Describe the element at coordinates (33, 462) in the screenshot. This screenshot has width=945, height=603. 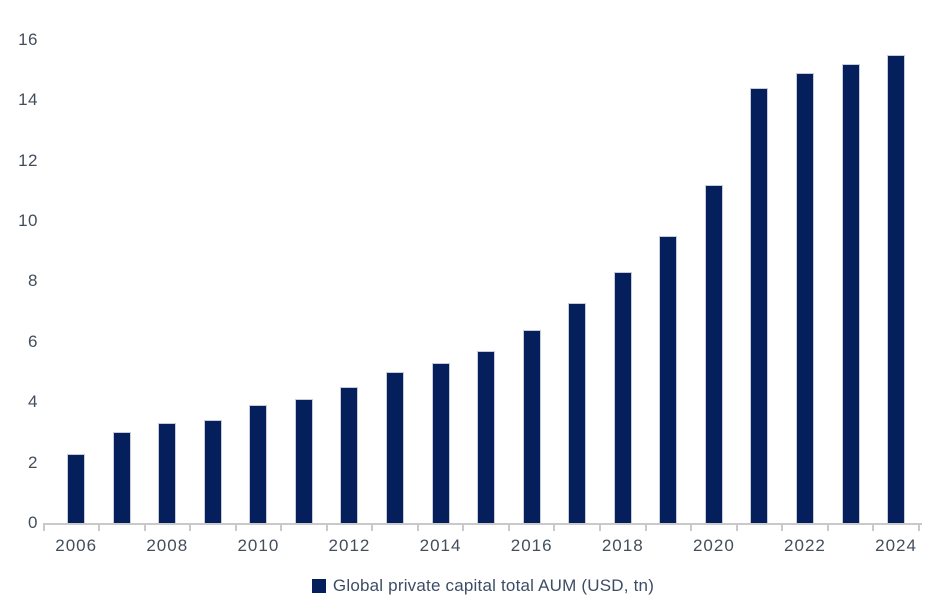
I see `y-axis-tick-label: 2` at that location.